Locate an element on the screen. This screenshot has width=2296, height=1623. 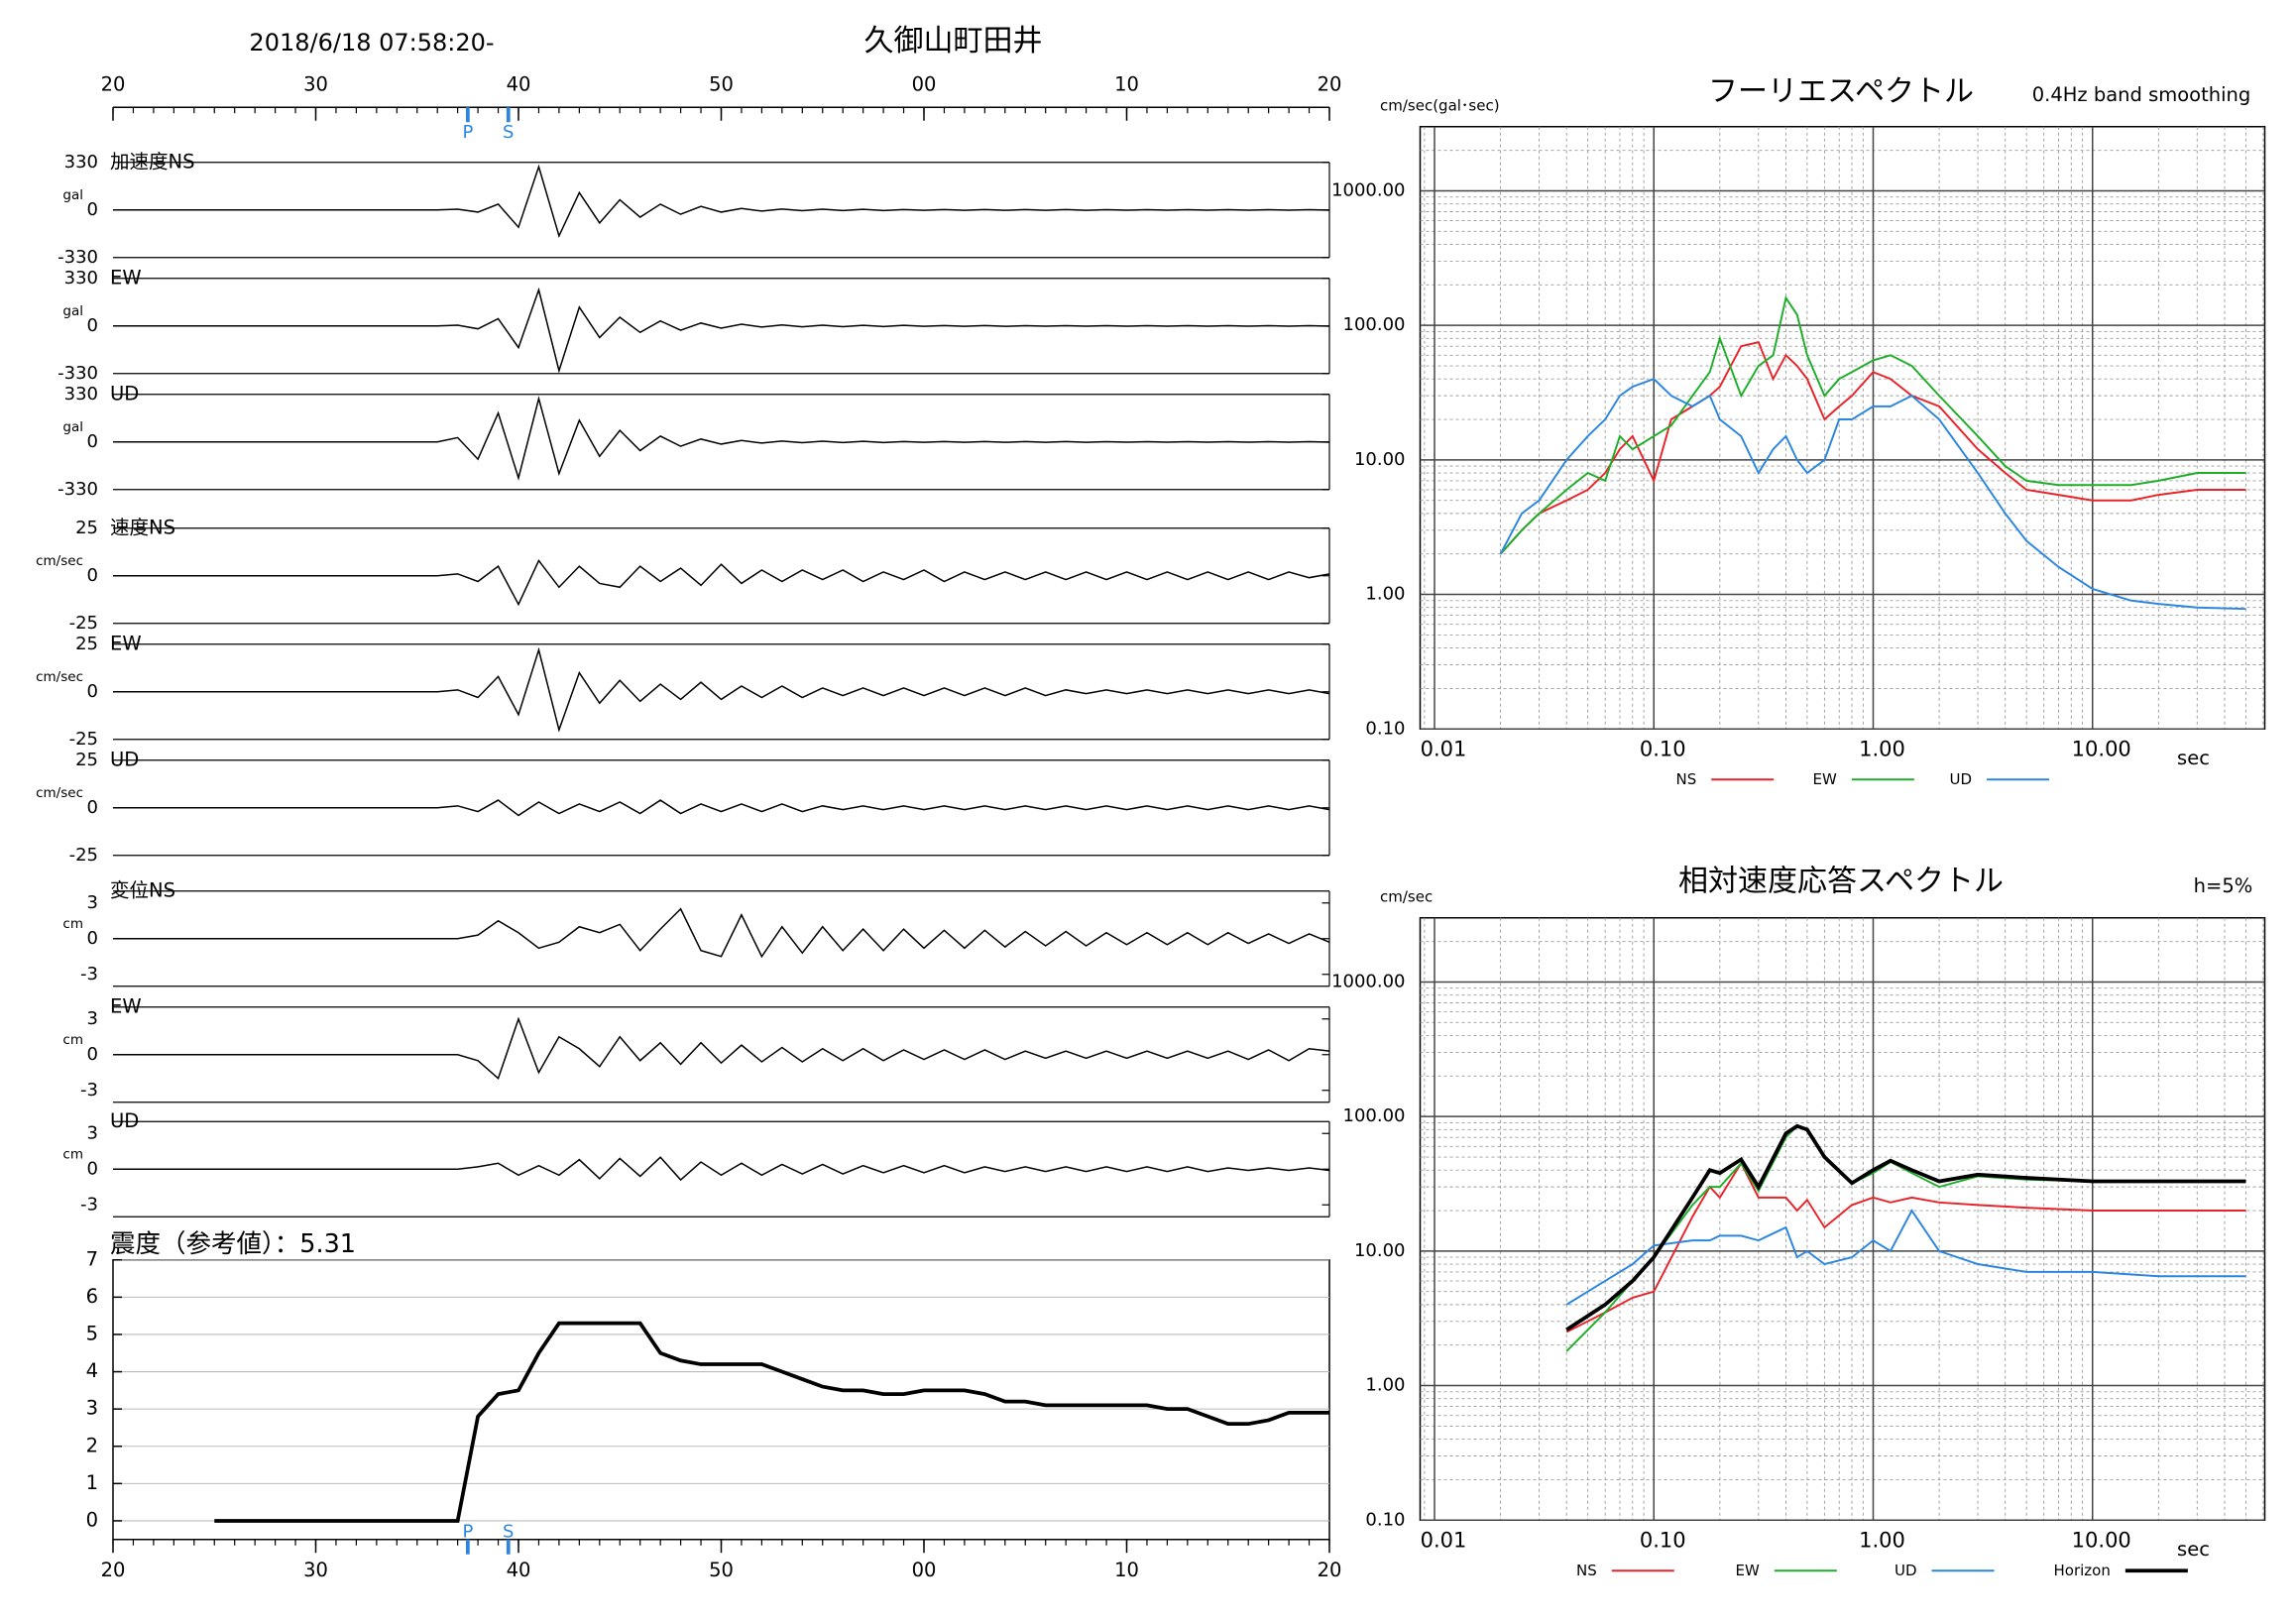
fourier-subtitle: 0.4Hz band smoothing is located at coordinates (2142, 94).